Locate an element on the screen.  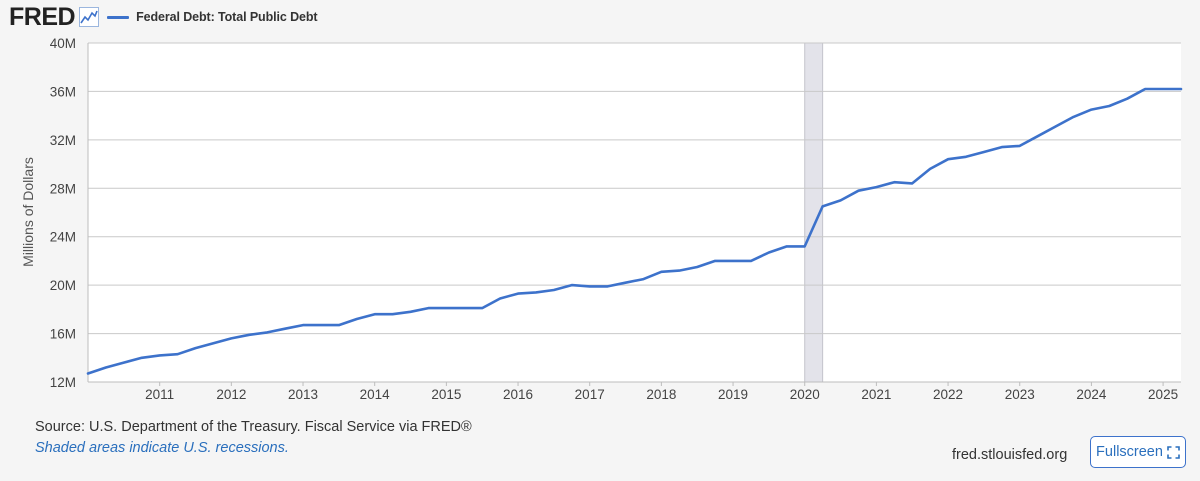
fullscreen-button: Fullscreen is located at coordinates (1138, 452).